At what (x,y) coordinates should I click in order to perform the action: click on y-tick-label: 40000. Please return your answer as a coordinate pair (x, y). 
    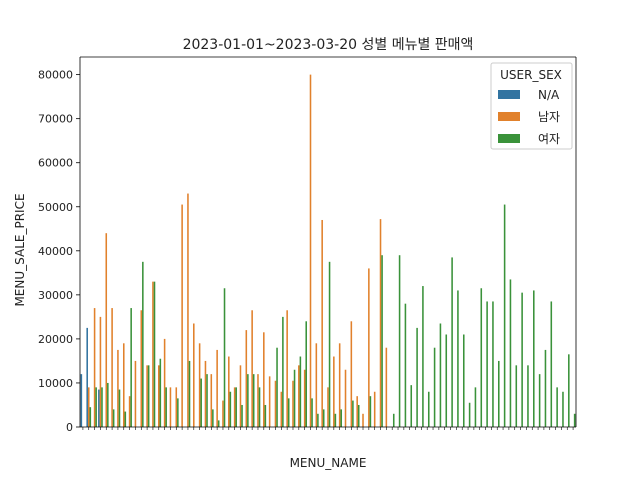
    Looking at the image, I should click on (55, 251).